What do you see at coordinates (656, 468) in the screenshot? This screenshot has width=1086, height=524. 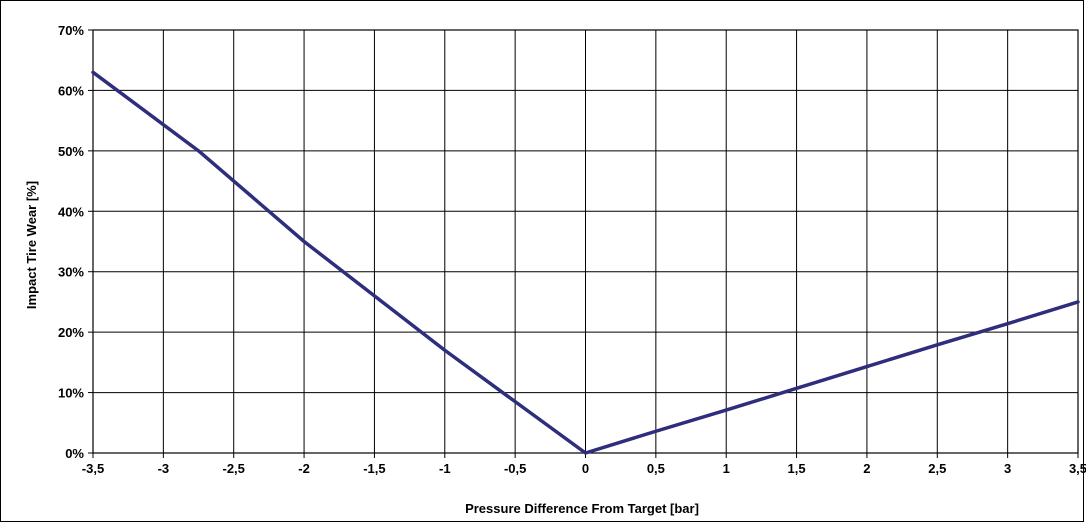 I see `x-tick-label: 0,5` at bounding box center [656, 468].